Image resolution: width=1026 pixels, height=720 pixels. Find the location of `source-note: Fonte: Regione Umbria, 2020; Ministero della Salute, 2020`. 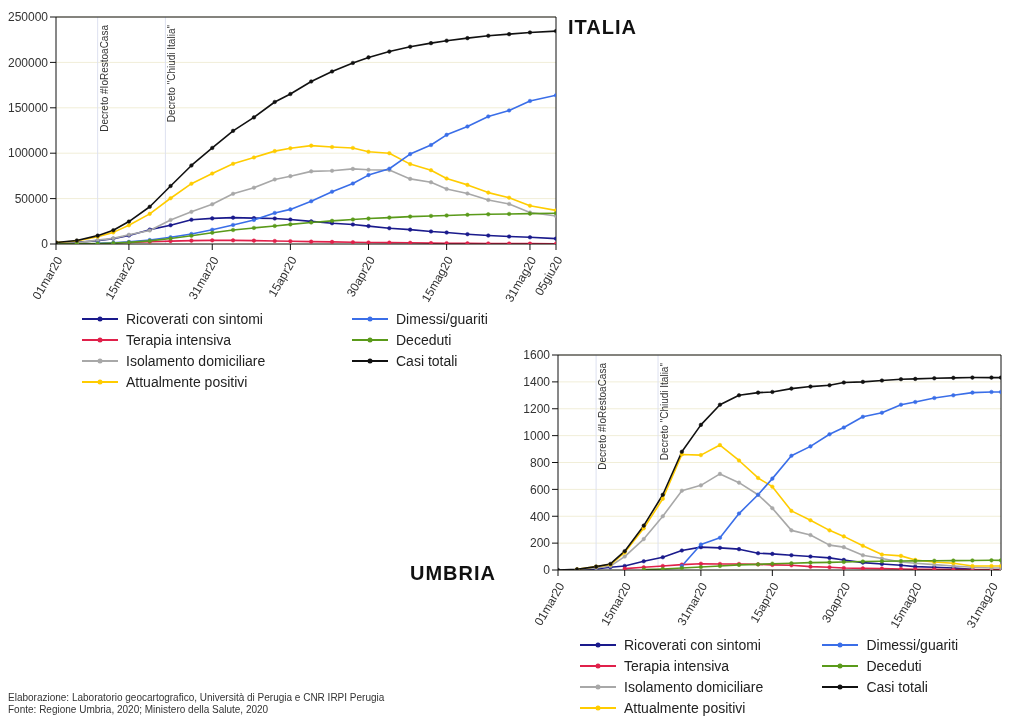

source-note: Fonte: Regione Umbria, 2020; Ministero della Salute, 2020 is located at coordinates (139, 710).